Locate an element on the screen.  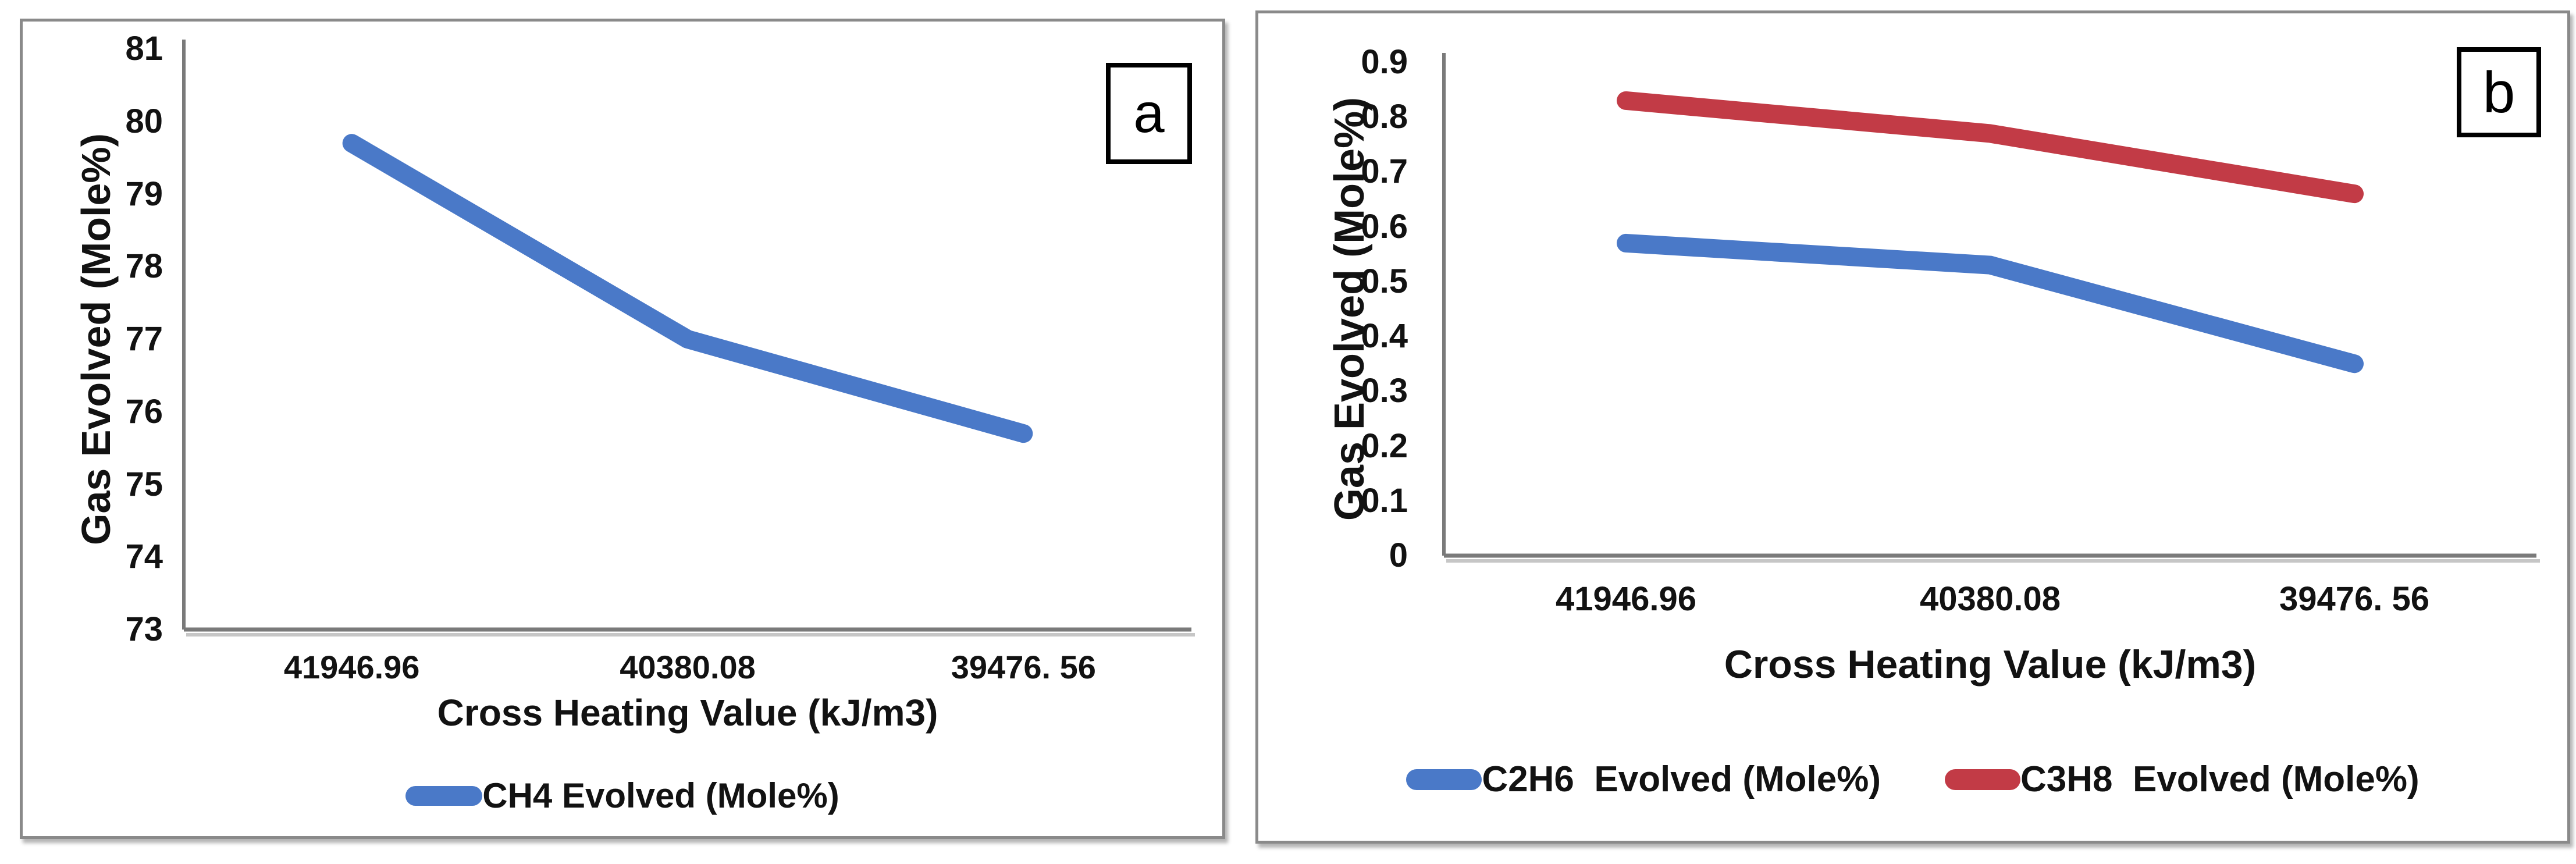
panel-letter: b is located at coordinates (2498, 92).